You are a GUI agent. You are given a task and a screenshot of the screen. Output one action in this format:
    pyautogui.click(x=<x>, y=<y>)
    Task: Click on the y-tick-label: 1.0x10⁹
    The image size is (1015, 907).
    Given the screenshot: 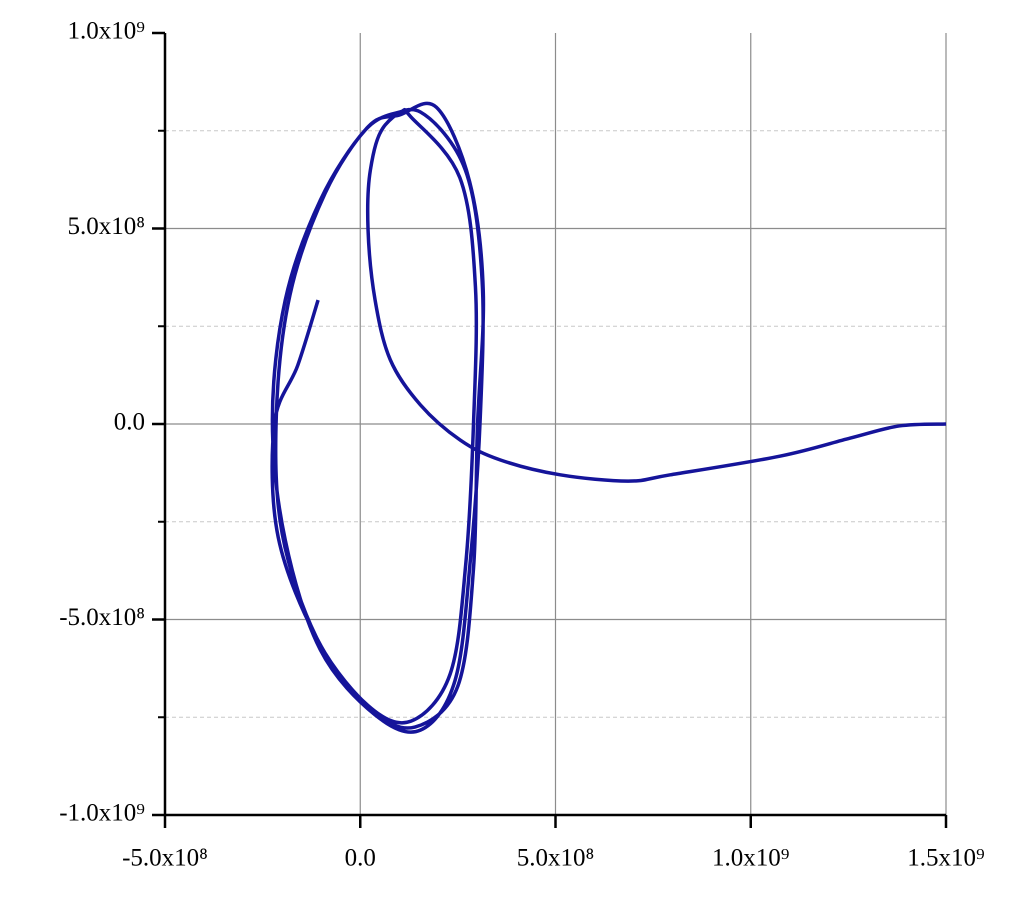 What is the action you would take?
    pyautogui.click(x=106, y=31)
    